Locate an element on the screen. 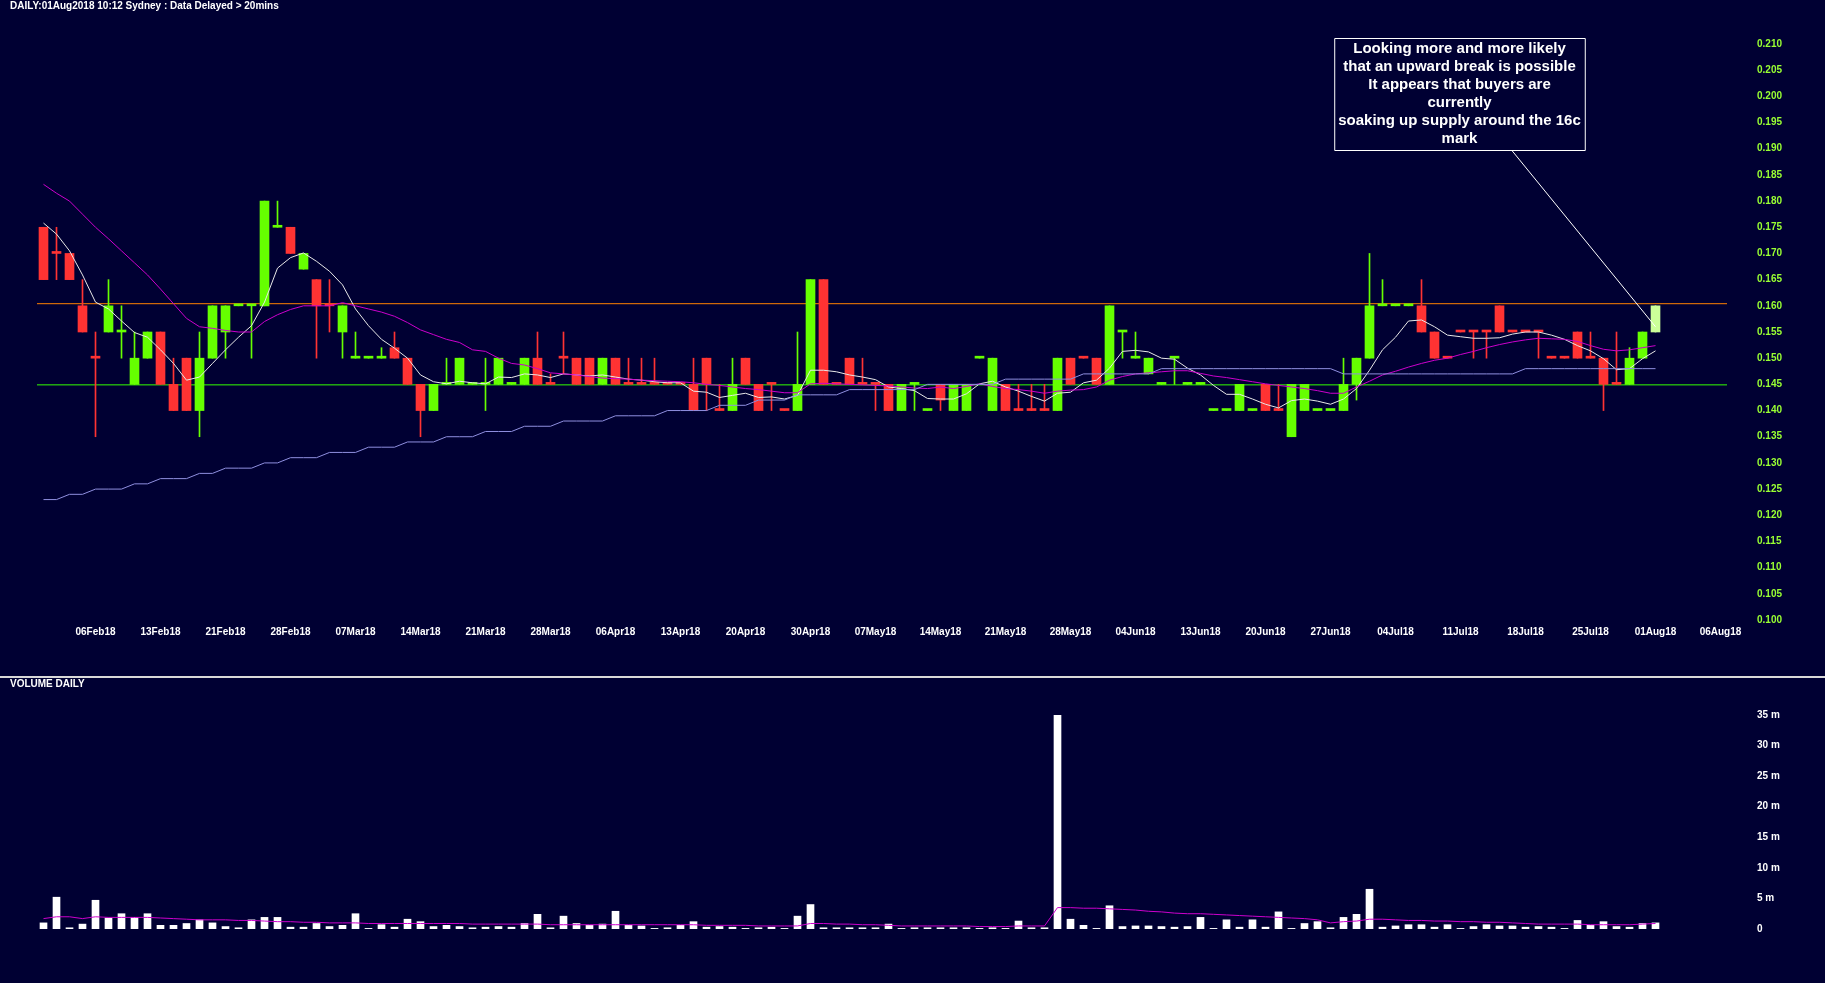  y-tick-label: 0.185 is located at coordinates (1770, 174).